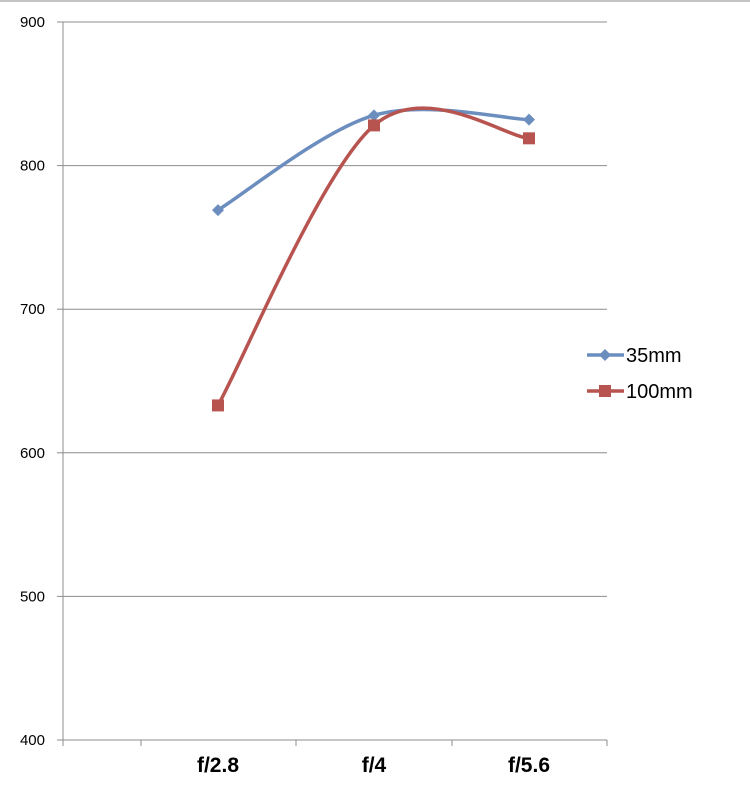  Describe the element at coordinates (32, 166) in the screenshot. I see `y-tick-label: 800` at that location.